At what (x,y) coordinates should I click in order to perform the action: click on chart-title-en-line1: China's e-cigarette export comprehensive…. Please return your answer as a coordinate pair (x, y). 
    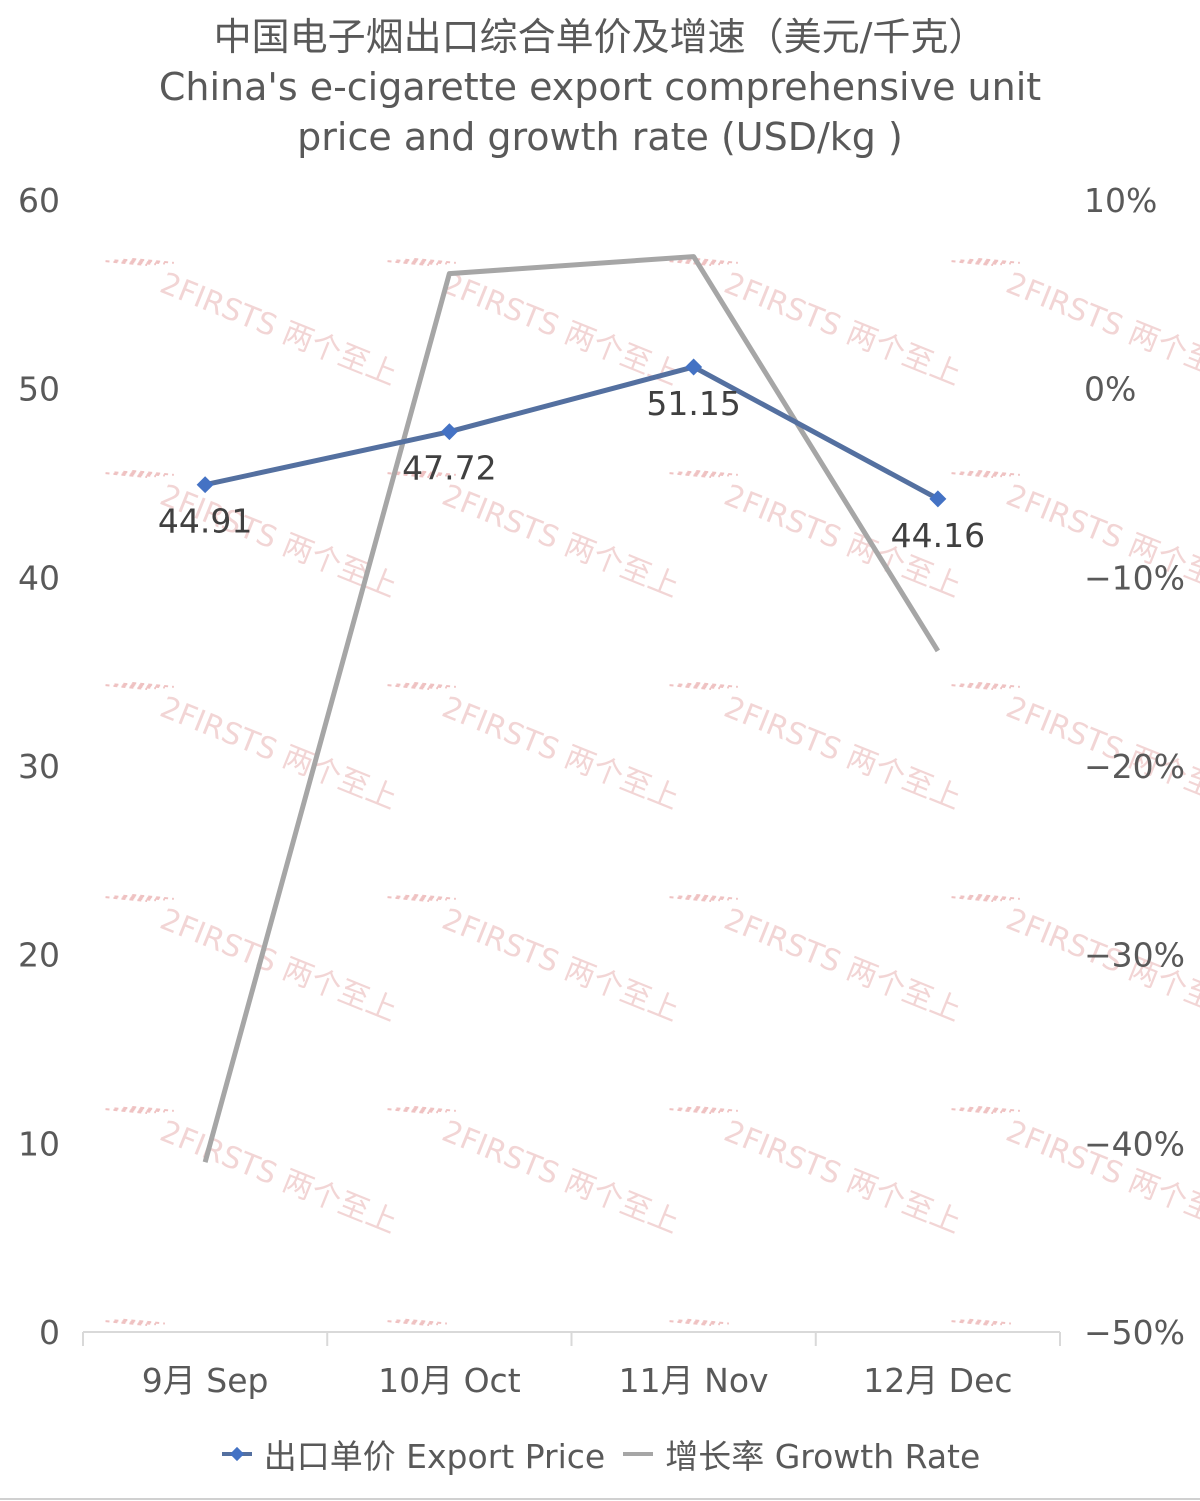
    Looking at the image, I should click on (600, 87).